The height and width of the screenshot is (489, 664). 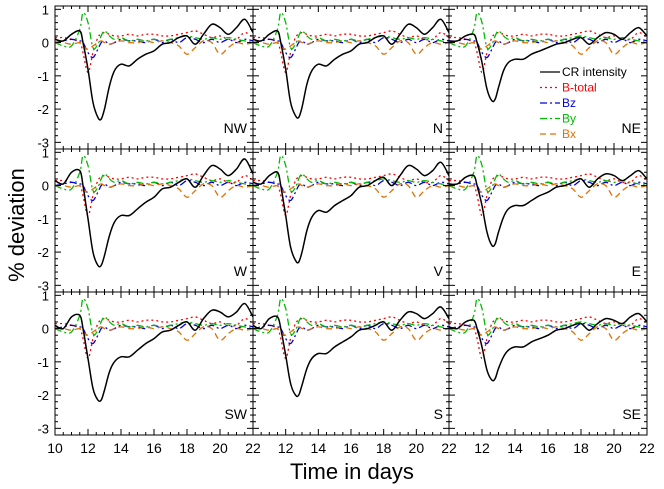 What do you see at coordinates (352, 471) in the screenshot?
I see `x-axis-title: Time in days` at bounding box center [352, 471].